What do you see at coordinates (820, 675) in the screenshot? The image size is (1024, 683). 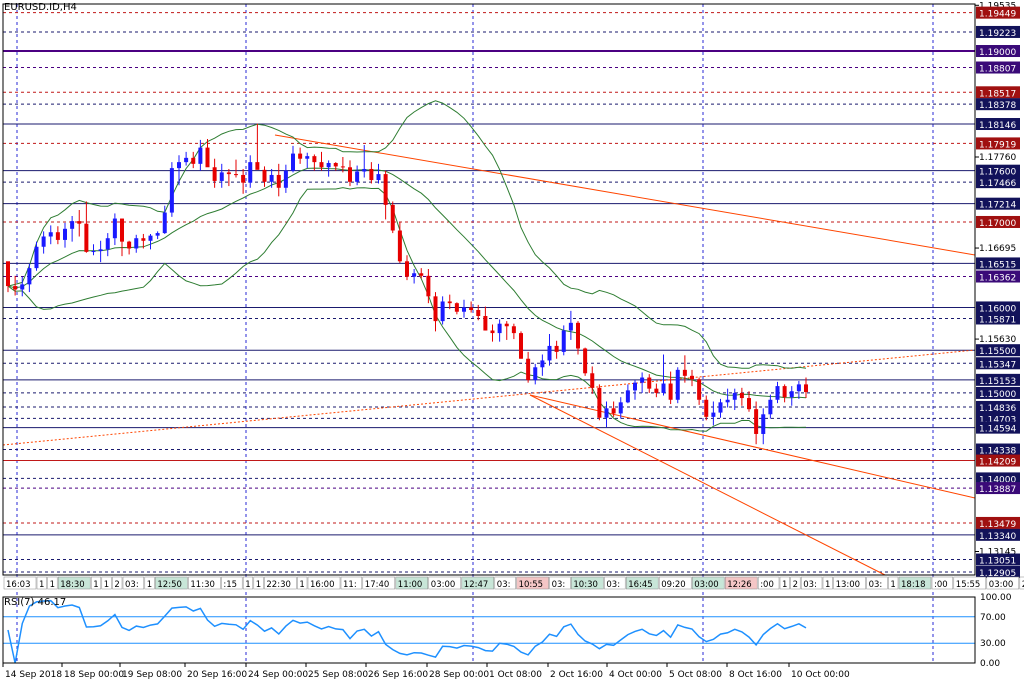 I see `time-label-13: 10 Oct 00:00` at bounding box center [820, 675].